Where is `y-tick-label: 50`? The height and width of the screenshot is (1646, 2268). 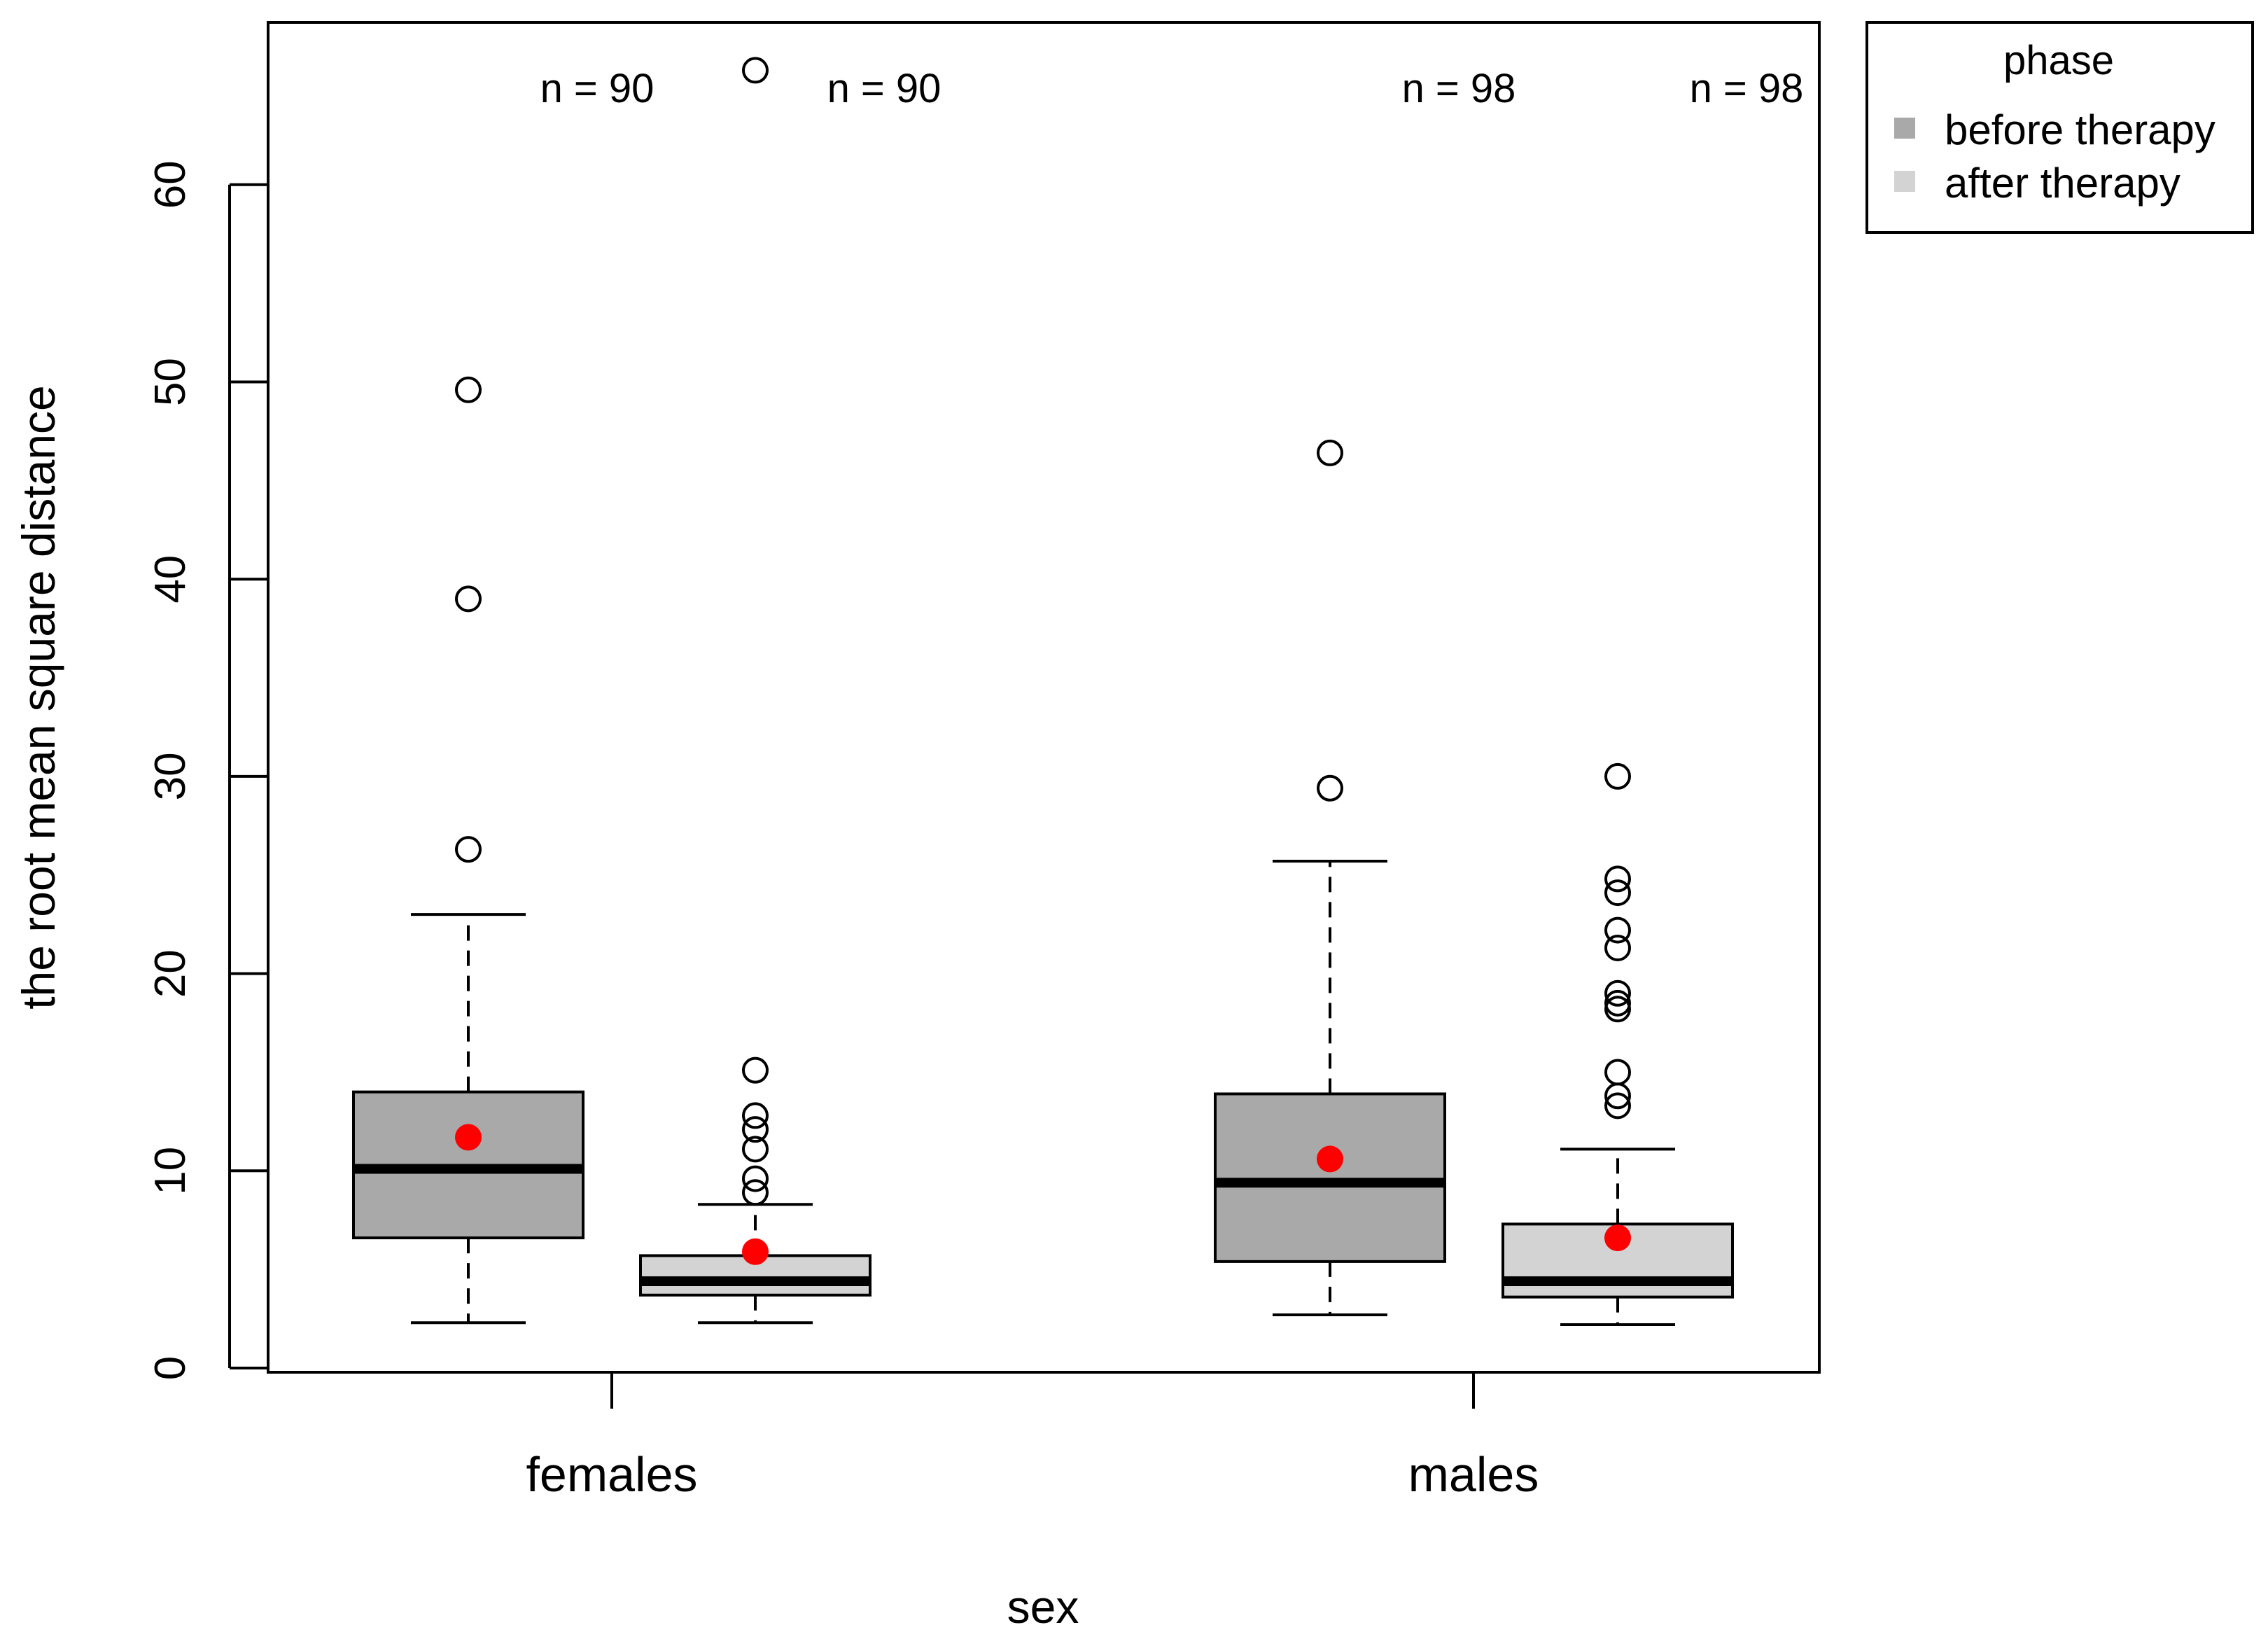 y-tick-label: 50 is located at coordinates (170, 382).